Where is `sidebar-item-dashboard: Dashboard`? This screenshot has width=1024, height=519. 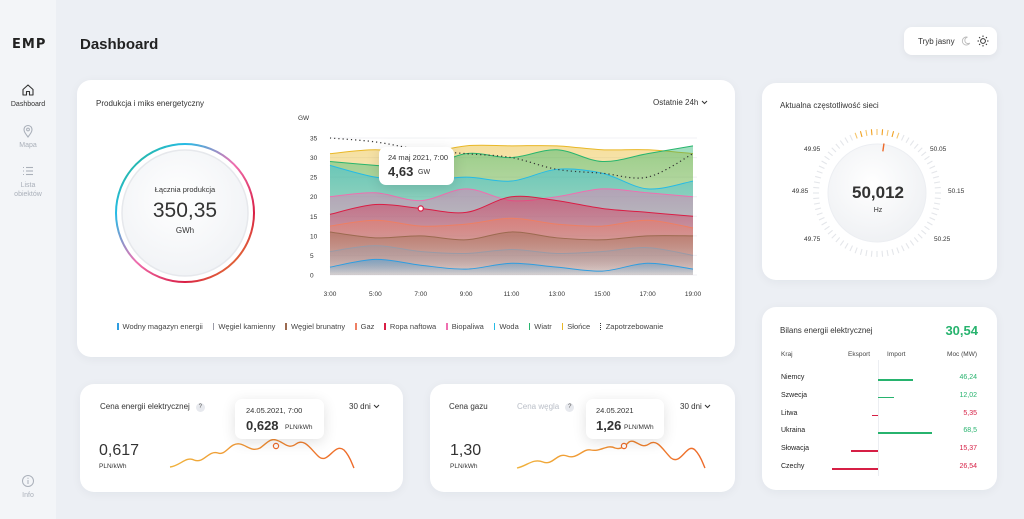 sidebar-item-dashboard: Dashboard is located at coordinates (28, 96).